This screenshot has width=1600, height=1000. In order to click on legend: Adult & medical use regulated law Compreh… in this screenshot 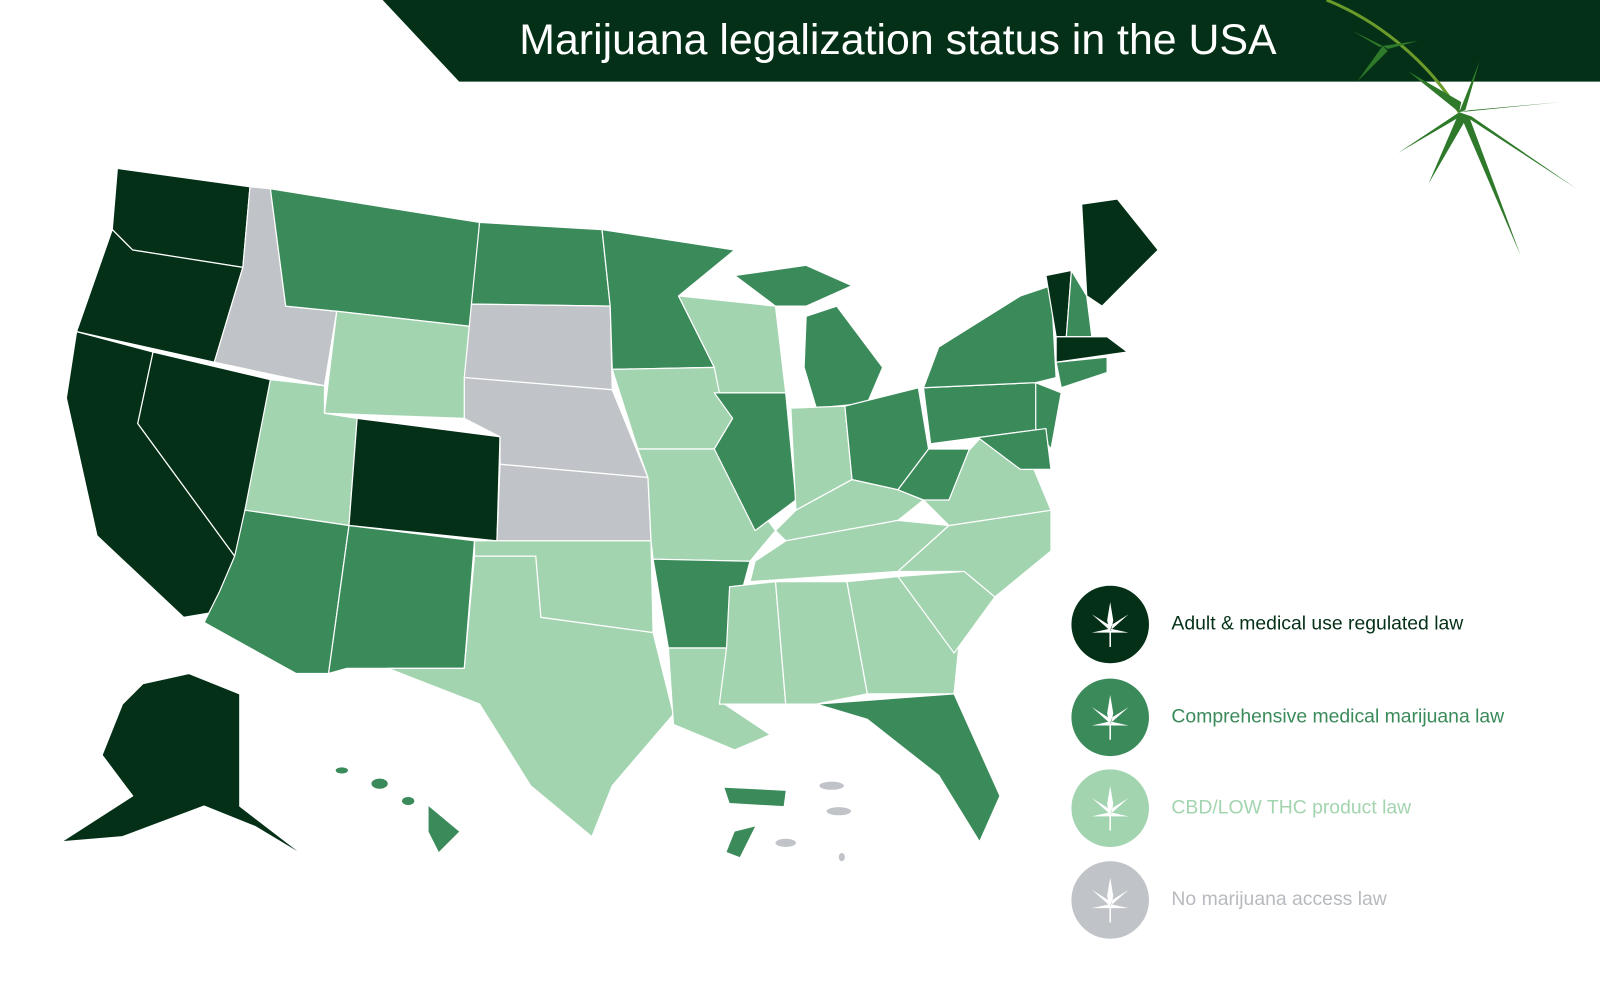, I will do `click(1288, 762)`.